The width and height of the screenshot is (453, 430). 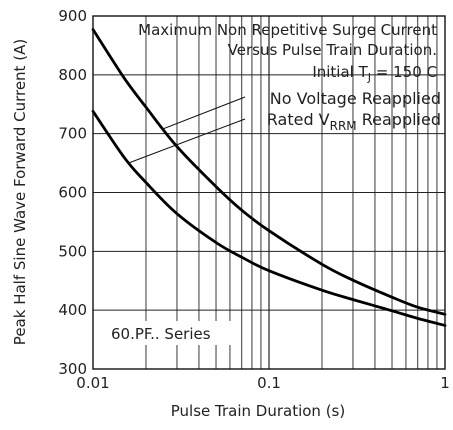 I want to click on y-tick-label: 300, so click(x=72, y=369).